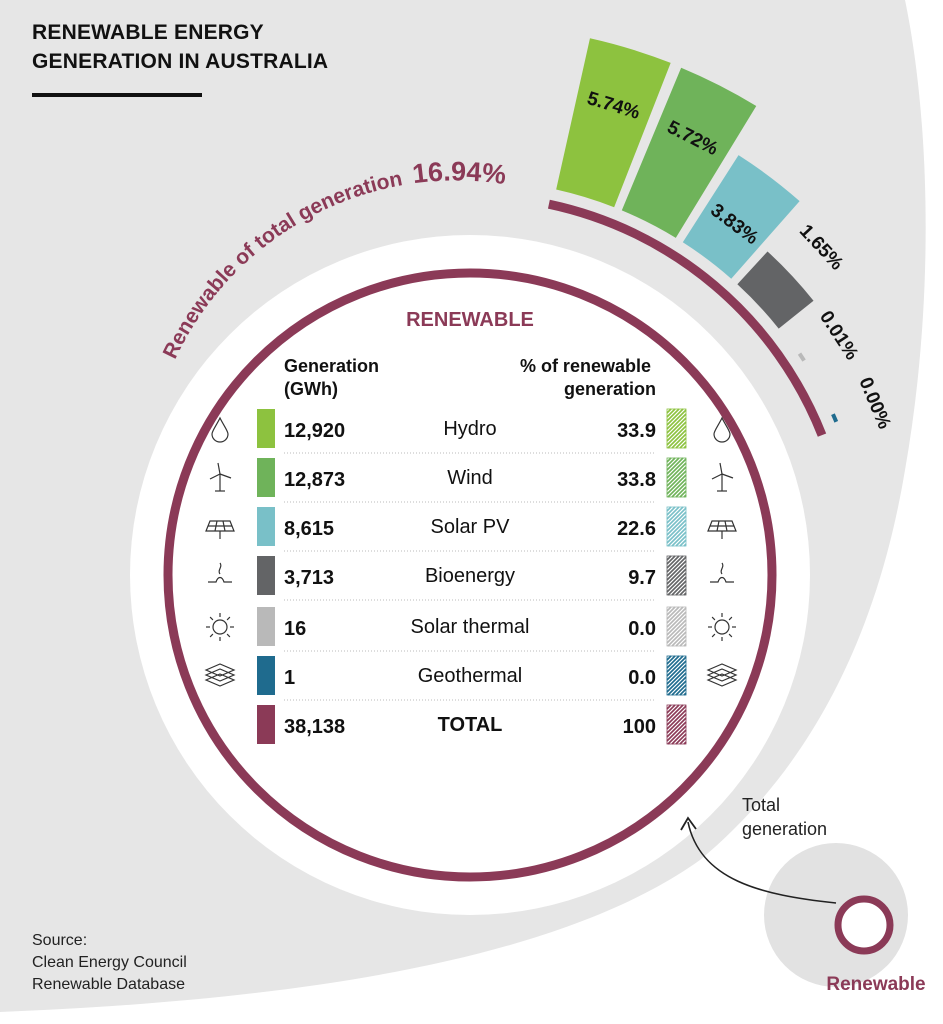 This screenshot has width=943, height=1024. Describe the element at coordinates (311, 389) in the screenshot. I see `col-generation-line2: (GWh)` at that location.